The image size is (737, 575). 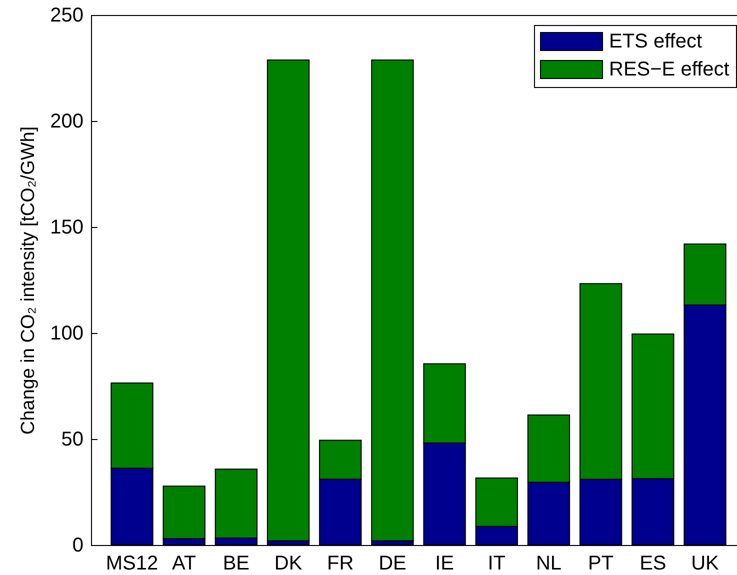 I want to click on legend-label: ETS effect, so click(x=655, y=41).